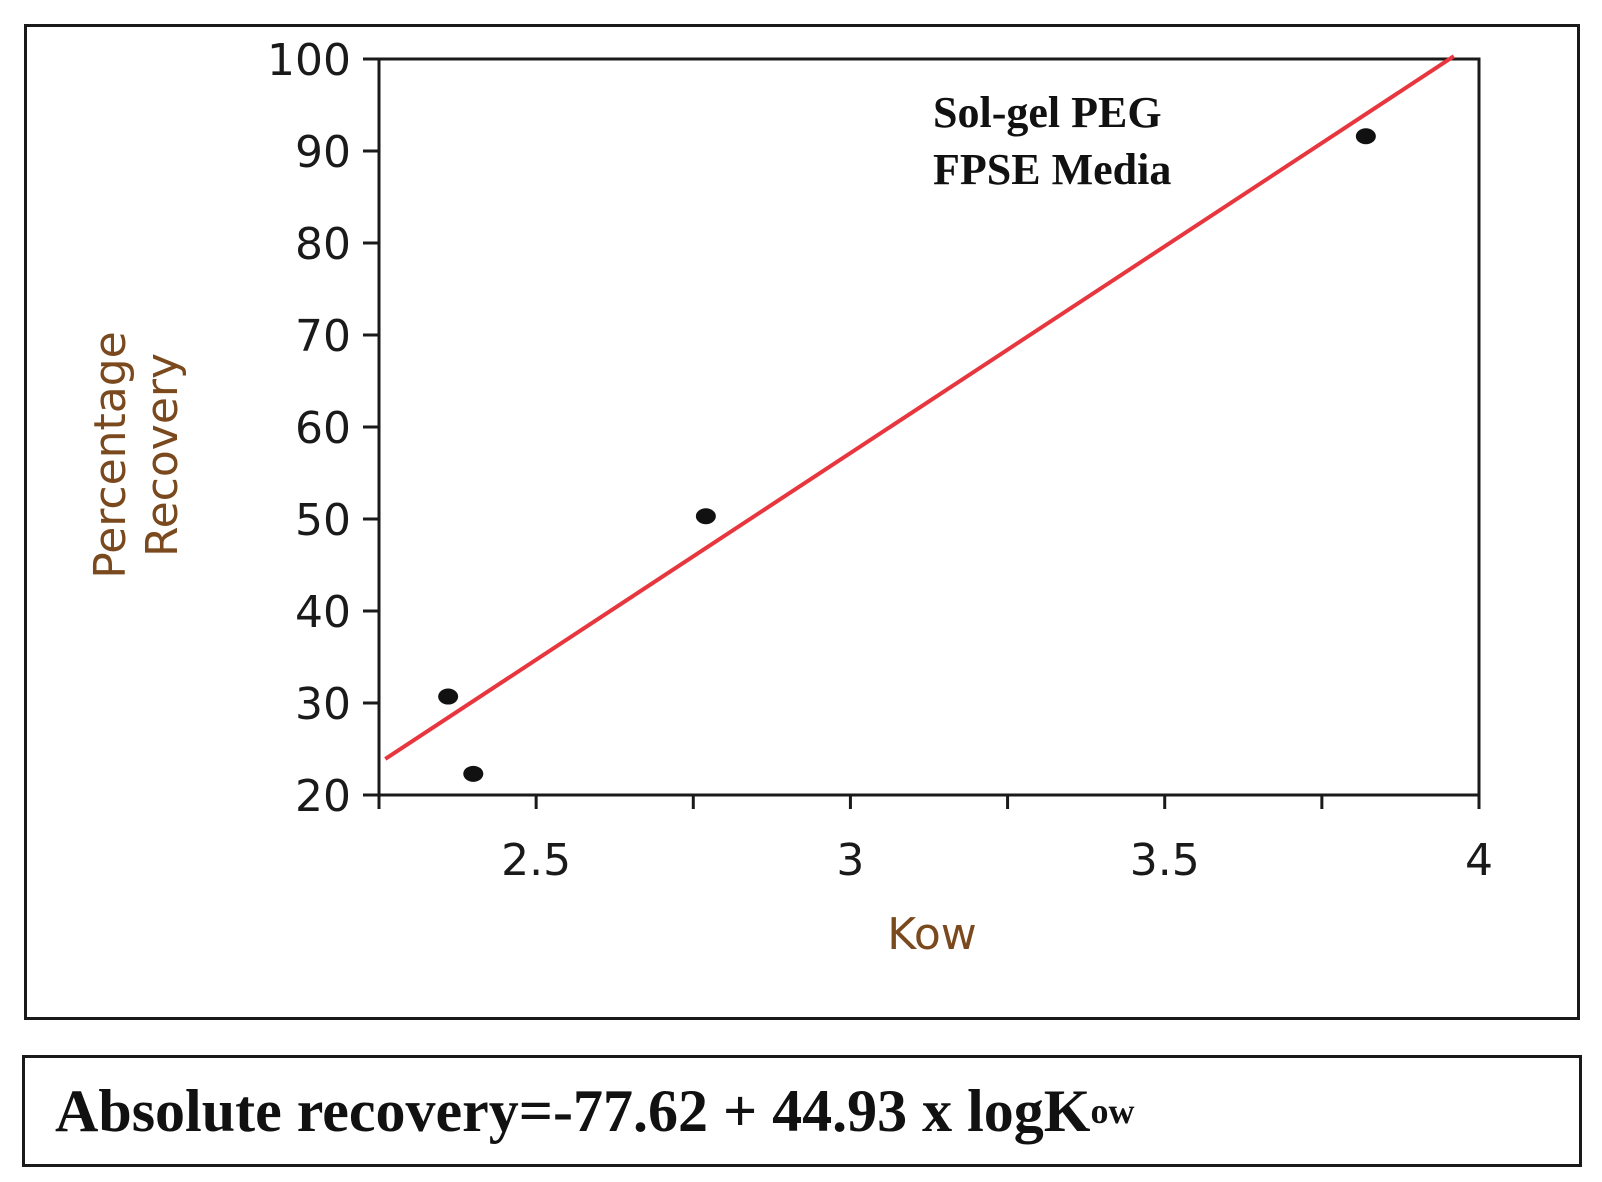 This screenshot has width=1602, height=1182. Describe the element at coordinates (1479, 860) in the screenshot. I see `x-tick-label: 4` at that location.